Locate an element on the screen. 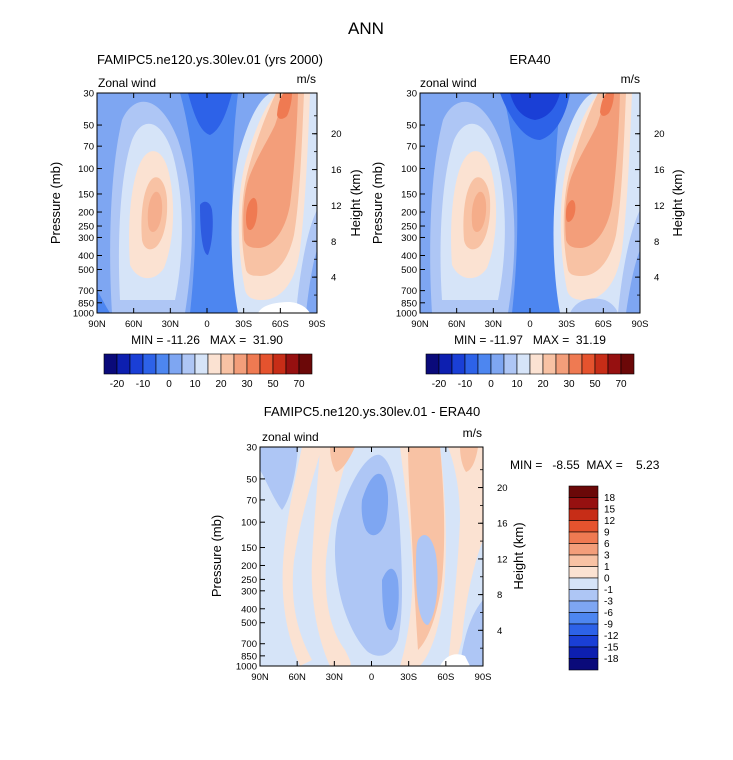 This screenshot has height=760, width=733. y2-axis-label: Height (km) is located at coordinates (355, 202).